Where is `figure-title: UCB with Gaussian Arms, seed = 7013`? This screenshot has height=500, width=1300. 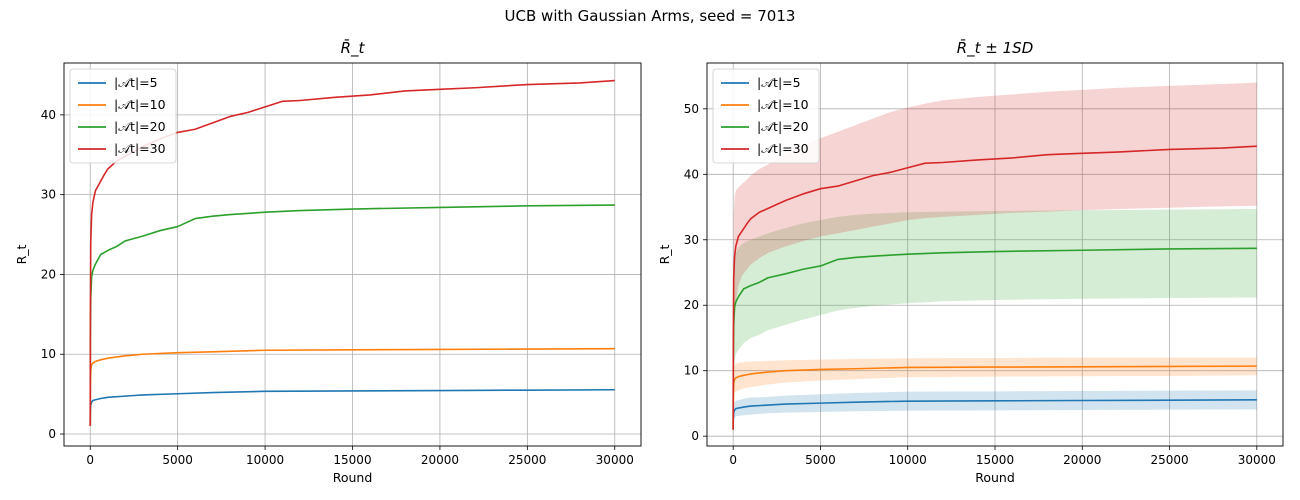 figure-title: UCB with Gaussian Arms, seed = 7013 is located at coordinates (650, 16).